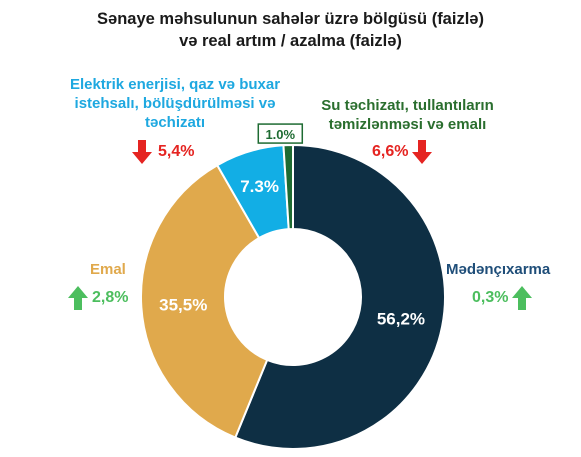 The image size is (581, 457). I want to click on change-mining: 0,3%, so click(502, 298).